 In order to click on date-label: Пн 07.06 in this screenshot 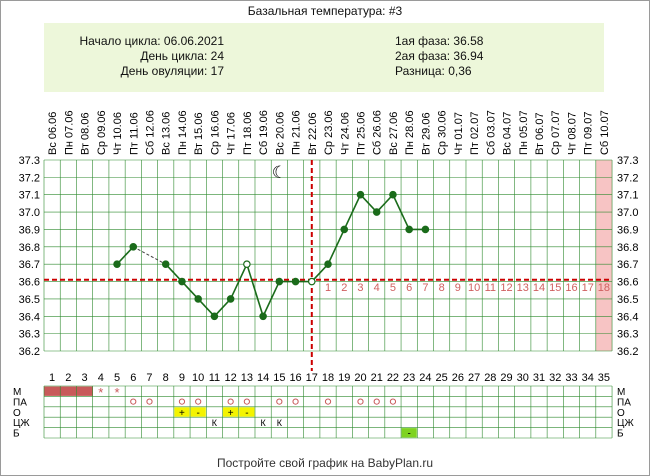, I will do `click(69, 132)`.